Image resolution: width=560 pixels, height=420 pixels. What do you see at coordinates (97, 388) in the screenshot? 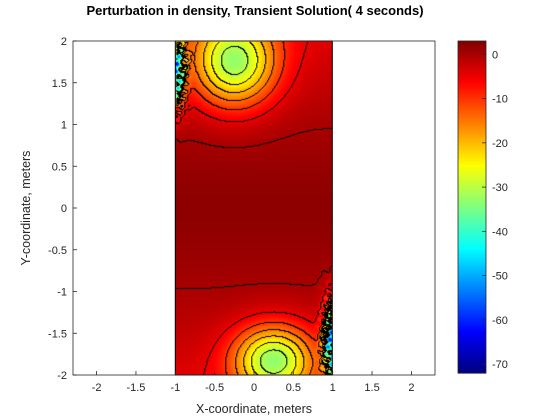
I see `x-tick-label: -2` at bounding box center [97, 388].